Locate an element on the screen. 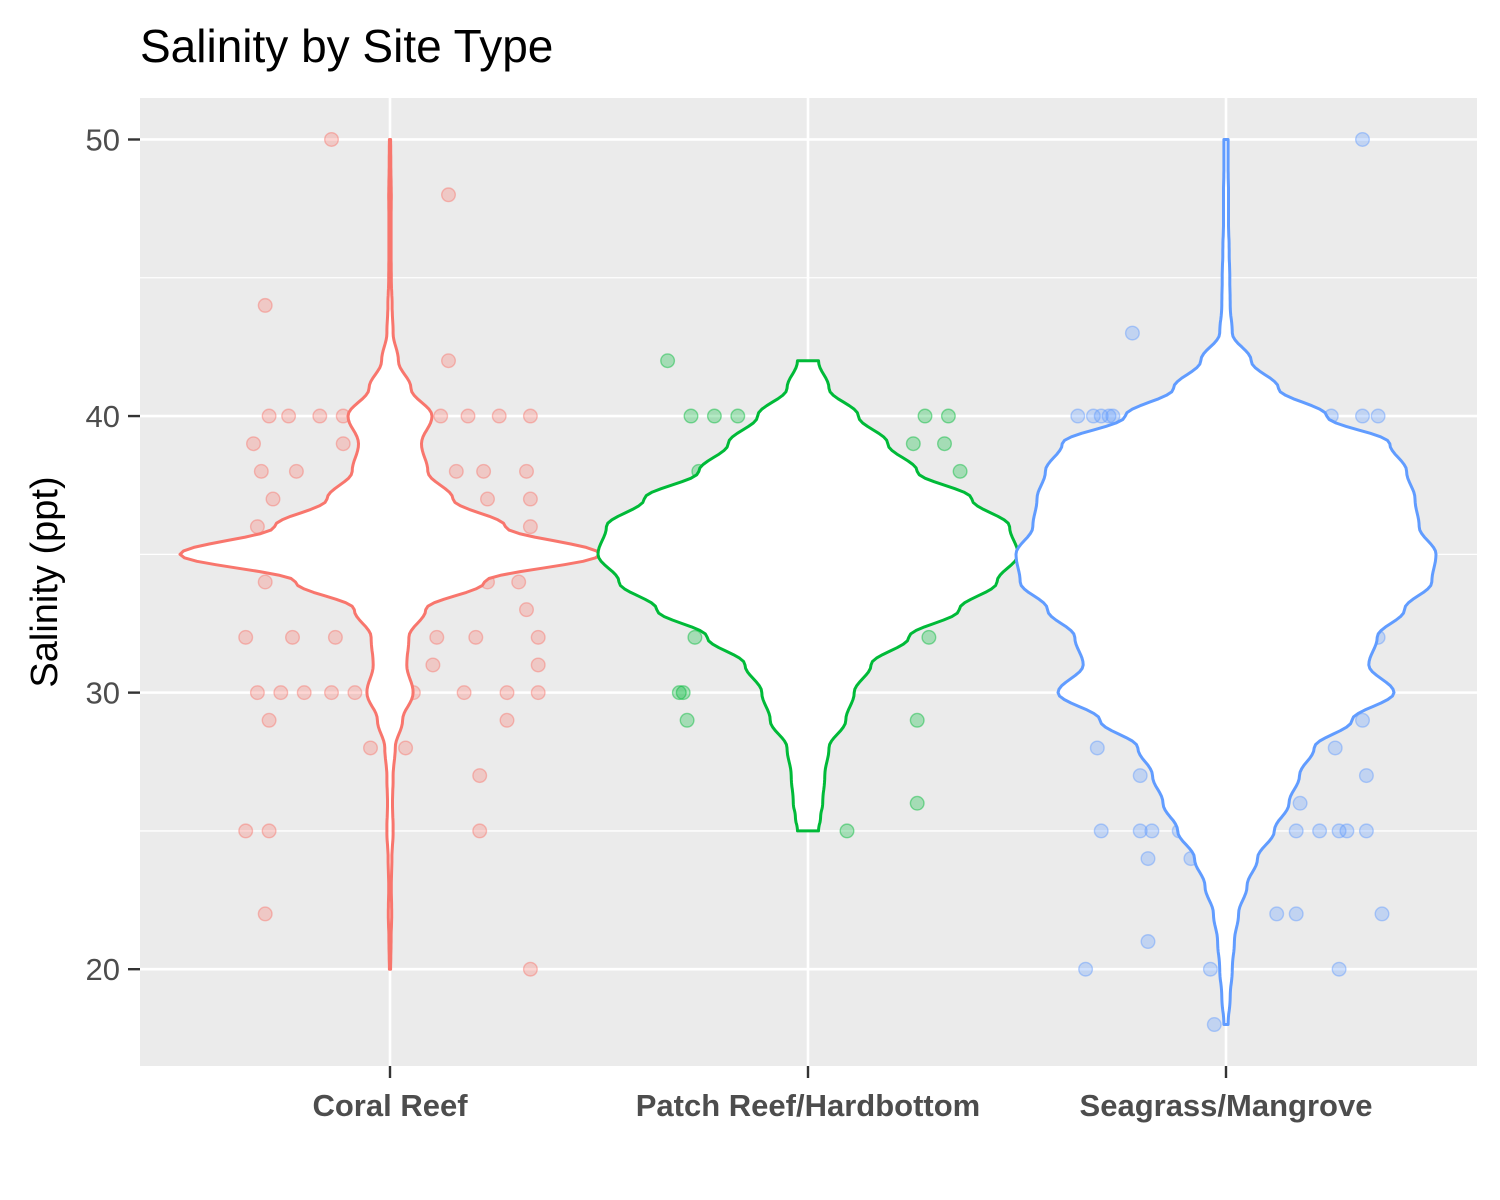 This screenshot has height=1200, width=1500. y-tick-label: 40 is located at coordinates (103, 416).